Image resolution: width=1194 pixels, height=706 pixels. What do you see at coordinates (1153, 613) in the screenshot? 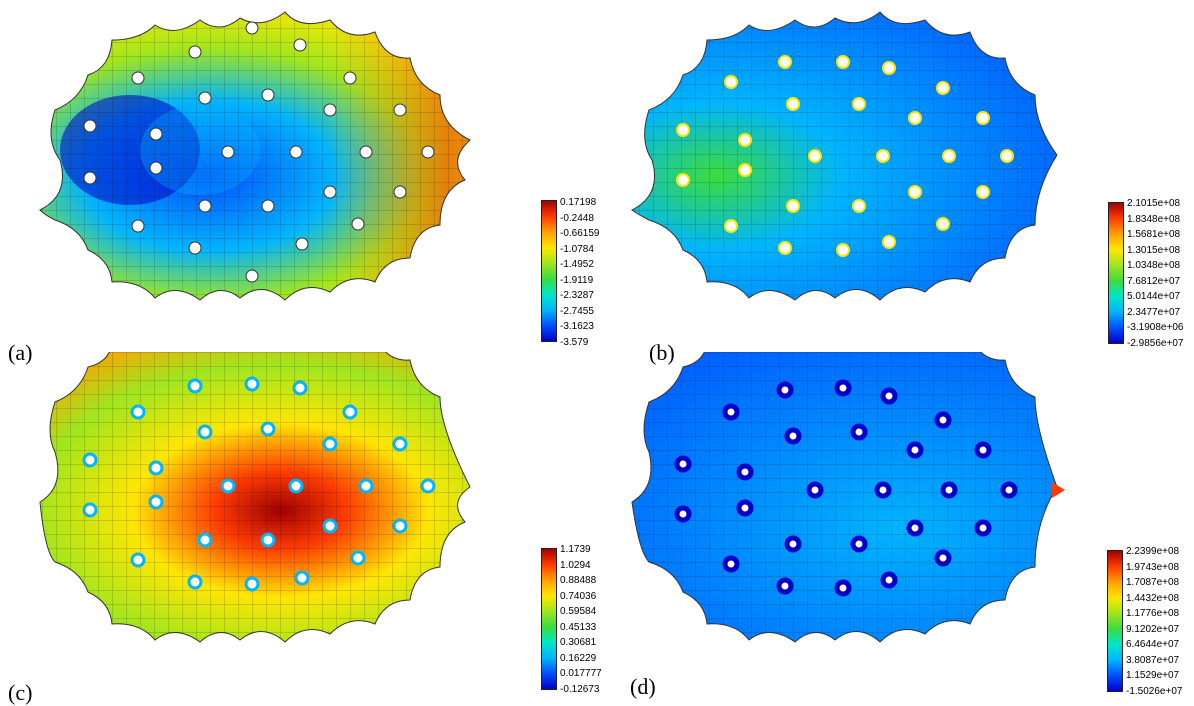
I see `colorbar-tick: 1.1776e+08` at bounding box center [1153, 613].